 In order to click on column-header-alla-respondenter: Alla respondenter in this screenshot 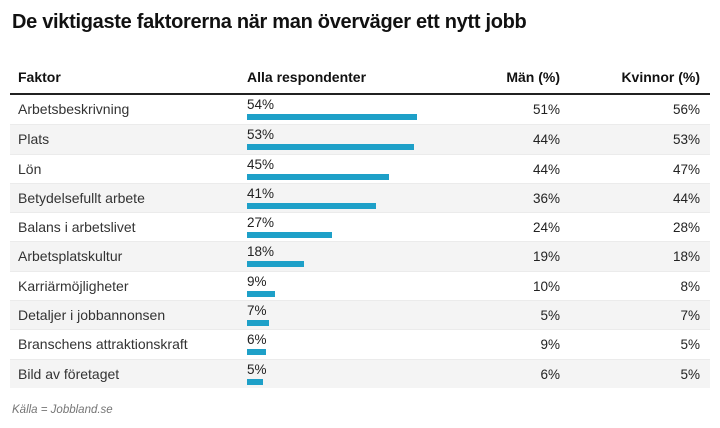, I will do `click(307, 76)`.